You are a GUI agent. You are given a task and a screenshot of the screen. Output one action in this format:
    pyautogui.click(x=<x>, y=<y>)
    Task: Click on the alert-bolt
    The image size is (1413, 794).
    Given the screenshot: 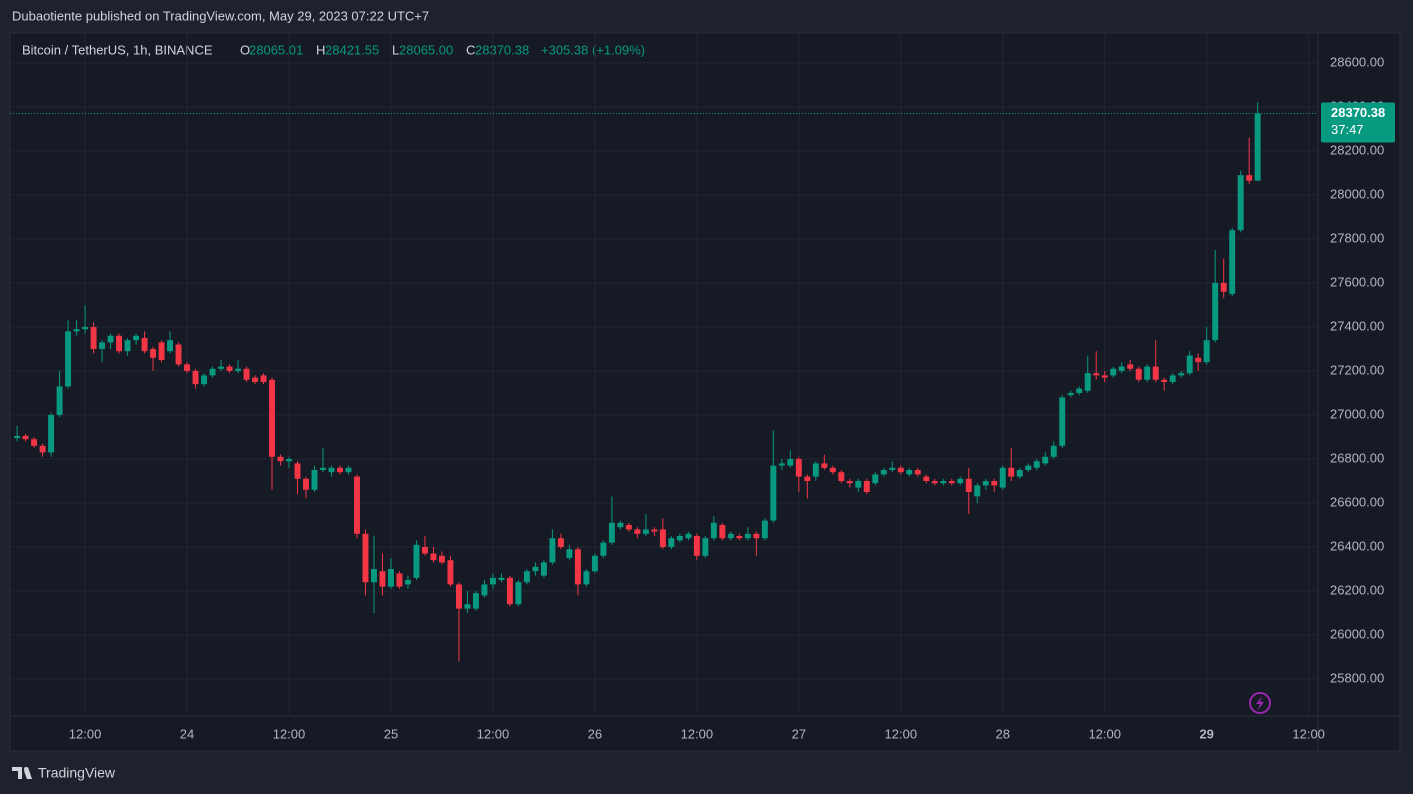 What is the action you would take?
    pyautogui.click(x=1260, y=703)
    